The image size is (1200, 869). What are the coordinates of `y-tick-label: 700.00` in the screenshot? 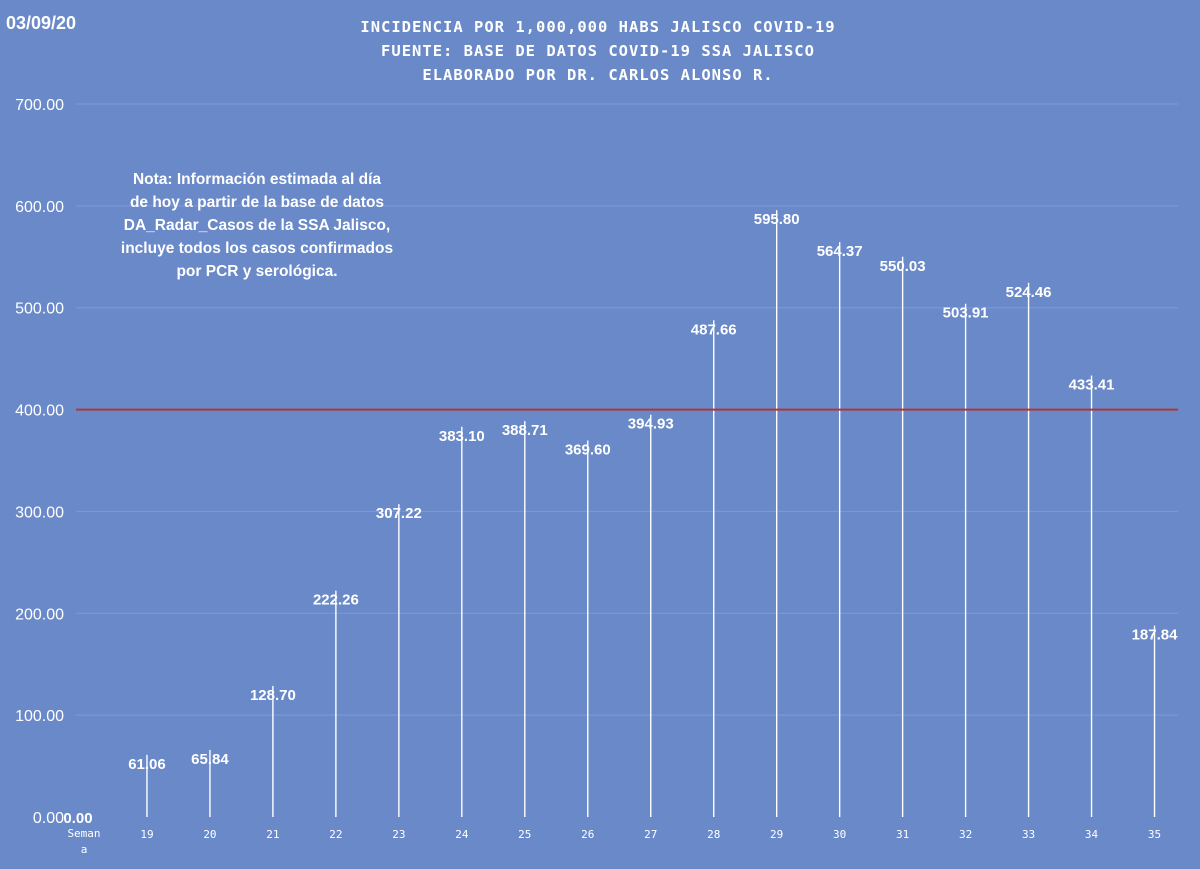 It's located at (39, 105).